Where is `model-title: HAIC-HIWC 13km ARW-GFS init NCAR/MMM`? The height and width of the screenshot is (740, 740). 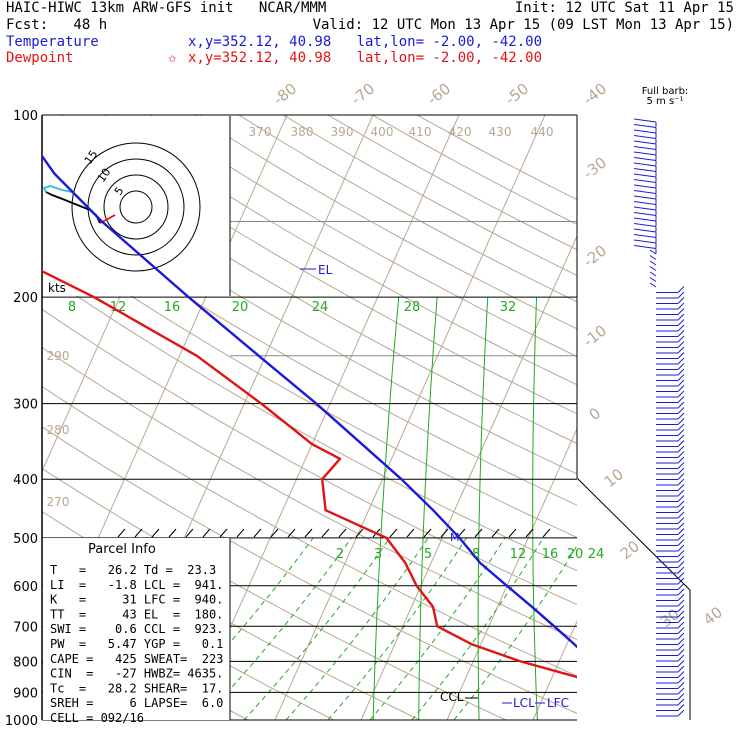
model-title: HAIC-HIWC 13km ARW-GFS init NCAR/MMM is located at coordinates (166, 8).